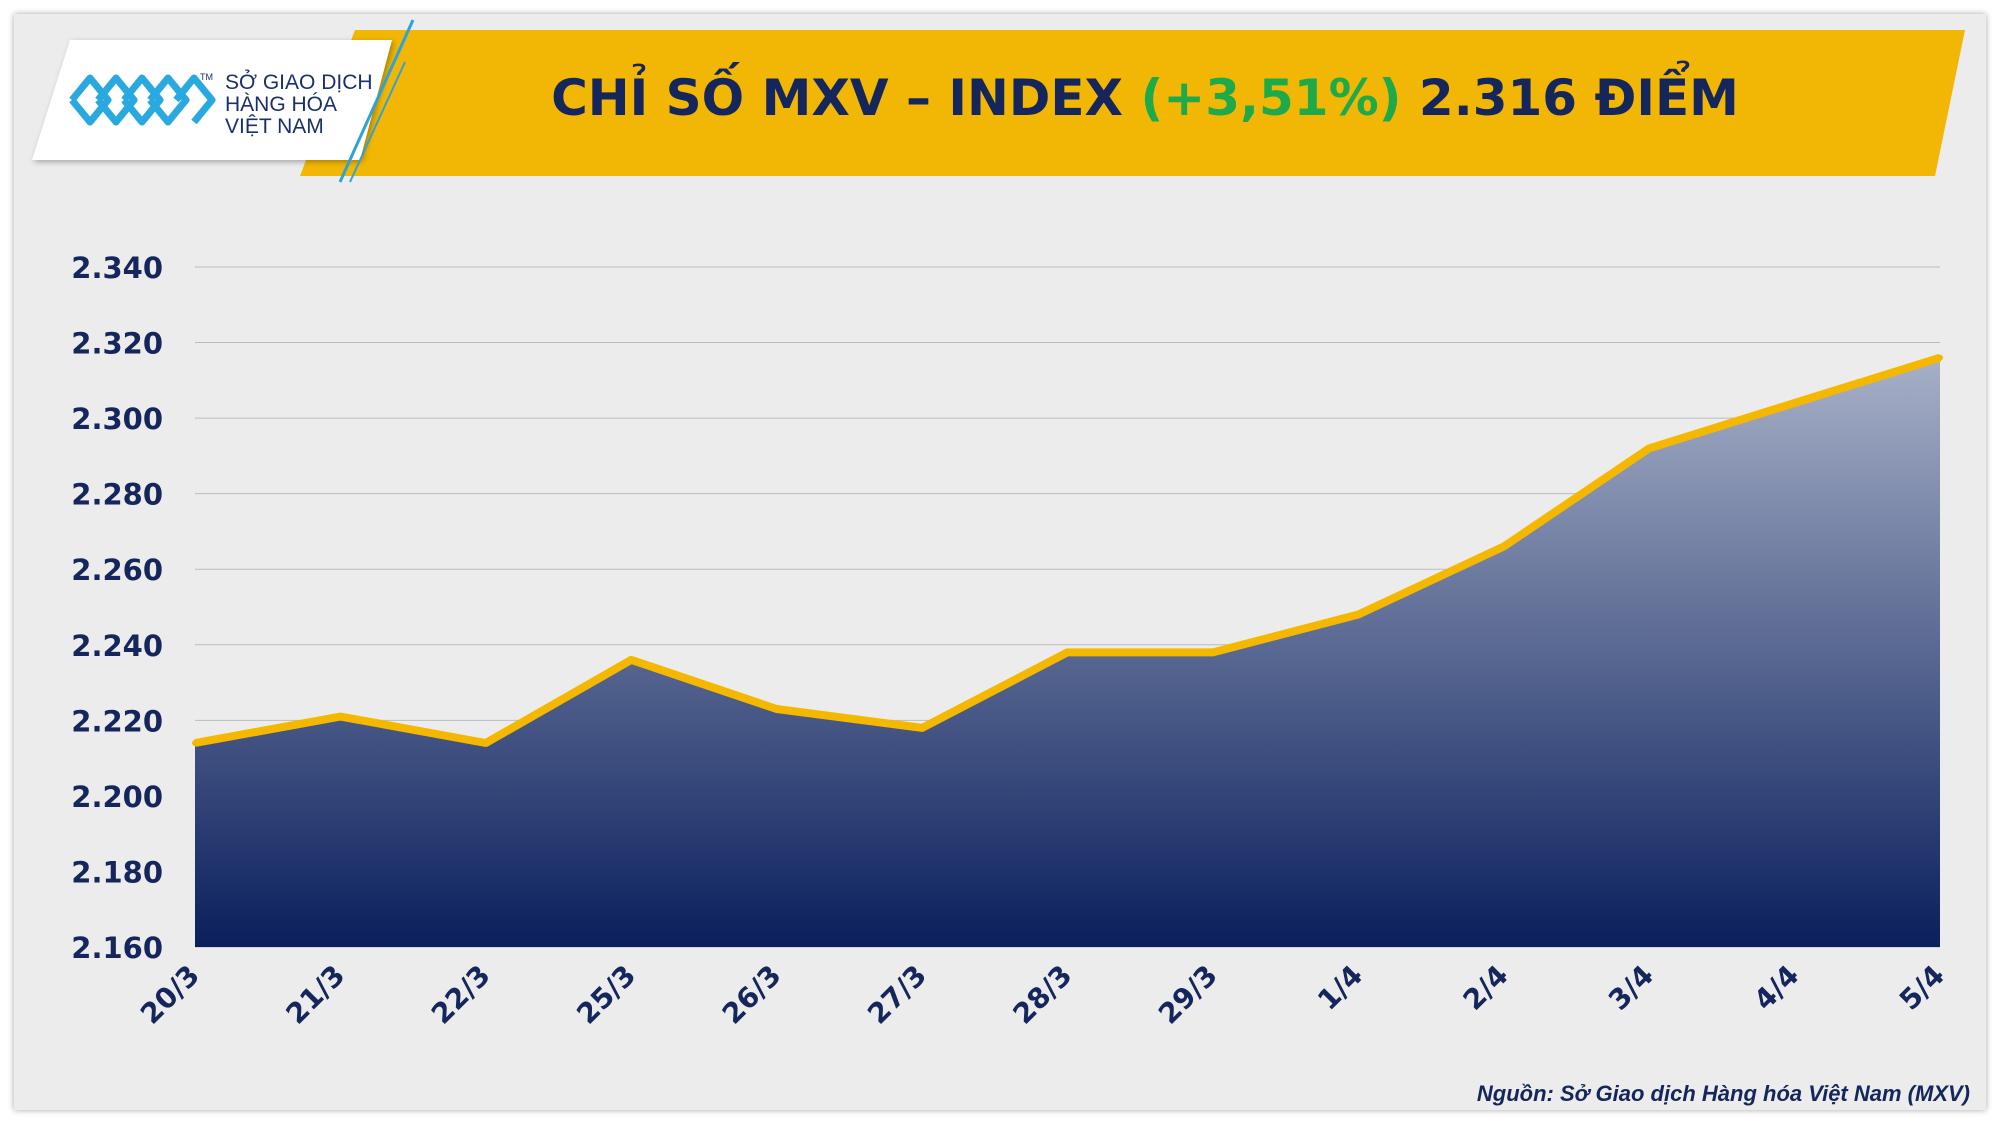 The height and width of the screenshot is (1125, 2000). Describe the element at coordinates (1340, 988) in the screenshot. I see `x-tick-label: 1/4` at that location.